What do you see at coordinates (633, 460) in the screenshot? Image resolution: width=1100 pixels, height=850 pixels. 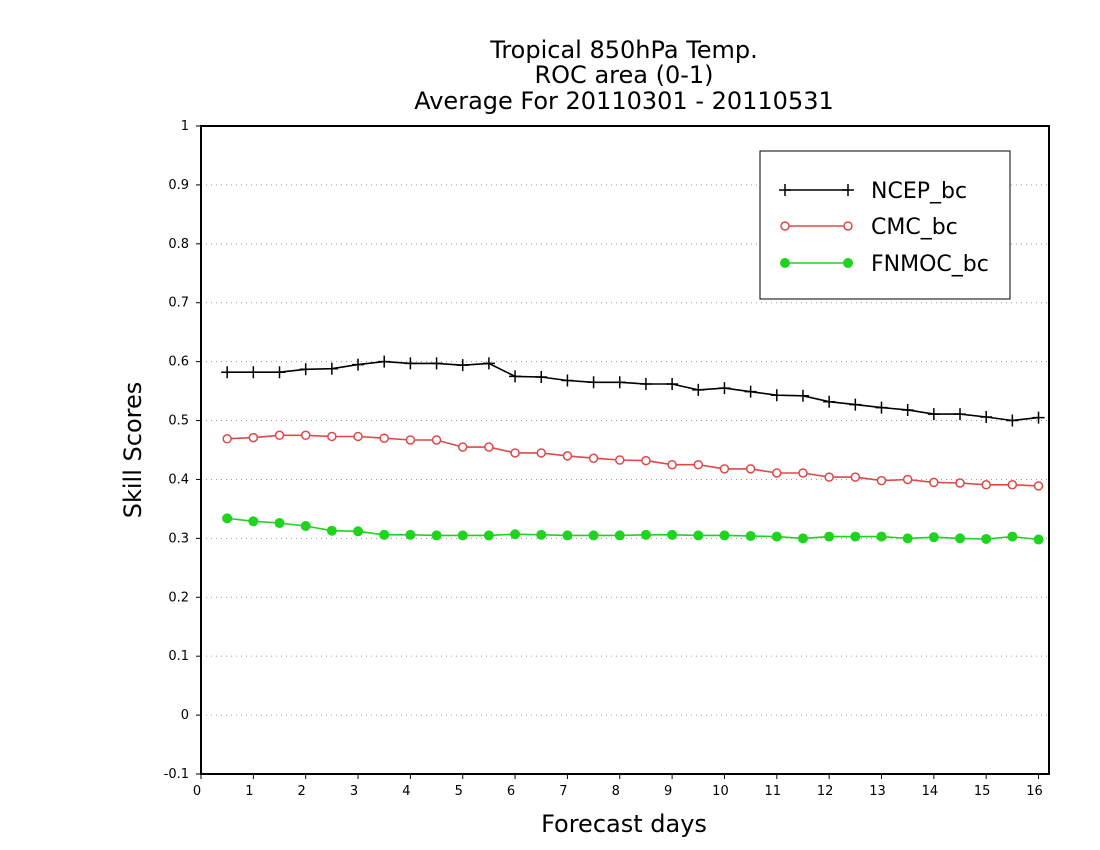 I see `series-cmc-bc` at bounding box center [633, 460].